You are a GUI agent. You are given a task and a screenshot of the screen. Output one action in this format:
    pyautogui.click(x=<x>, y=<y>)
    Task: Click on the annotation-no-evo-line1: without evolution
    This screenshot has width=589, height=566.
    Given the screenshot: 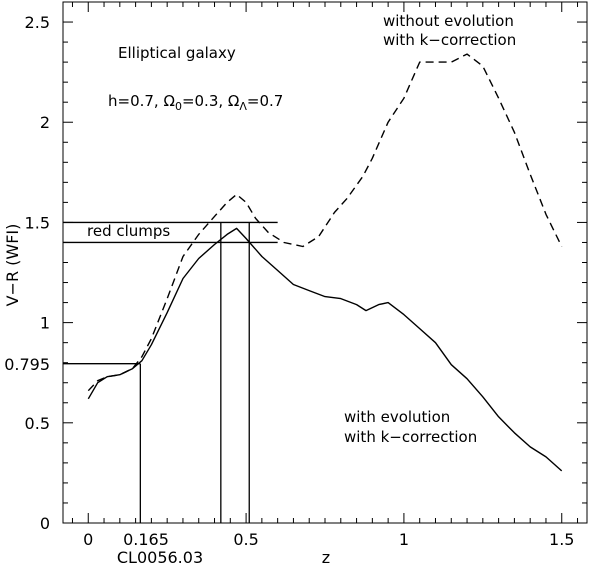 What is the action you would take?
    pyautogui.click(x=448, y=21)
    